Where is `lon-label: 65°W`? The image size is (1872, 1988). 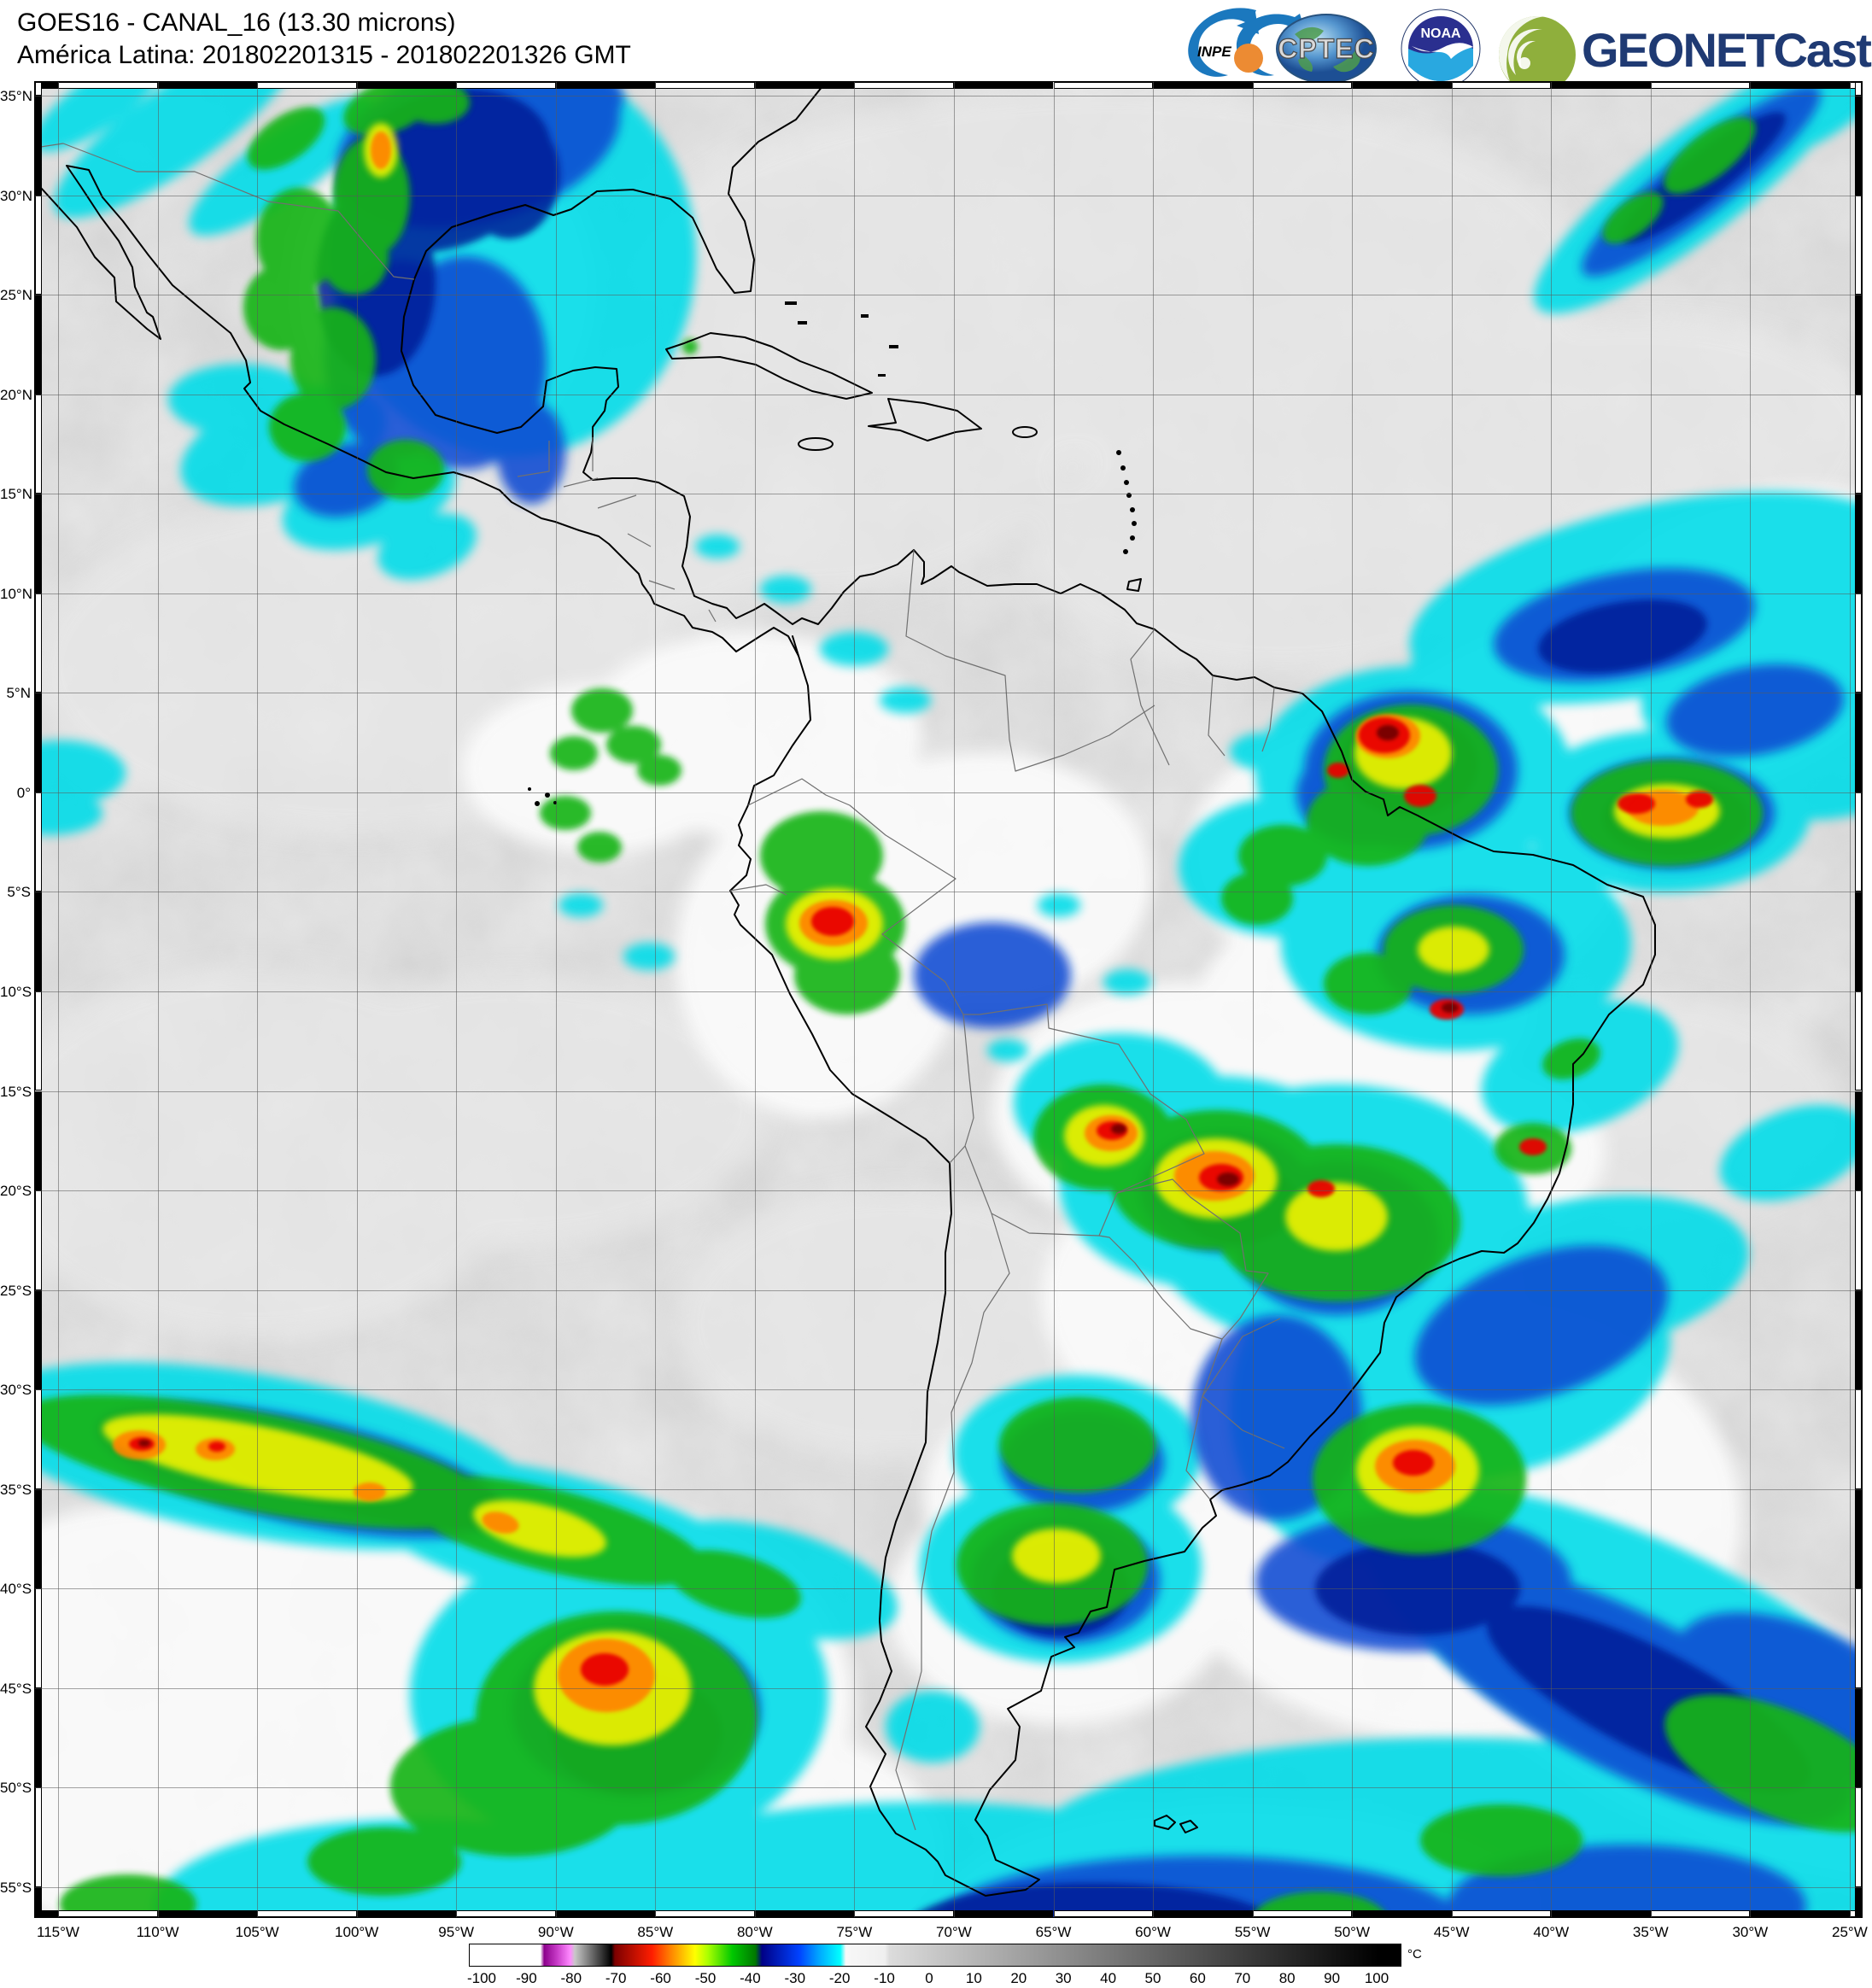 lon-label: 65°W is located at coordinates (1053, 1932).